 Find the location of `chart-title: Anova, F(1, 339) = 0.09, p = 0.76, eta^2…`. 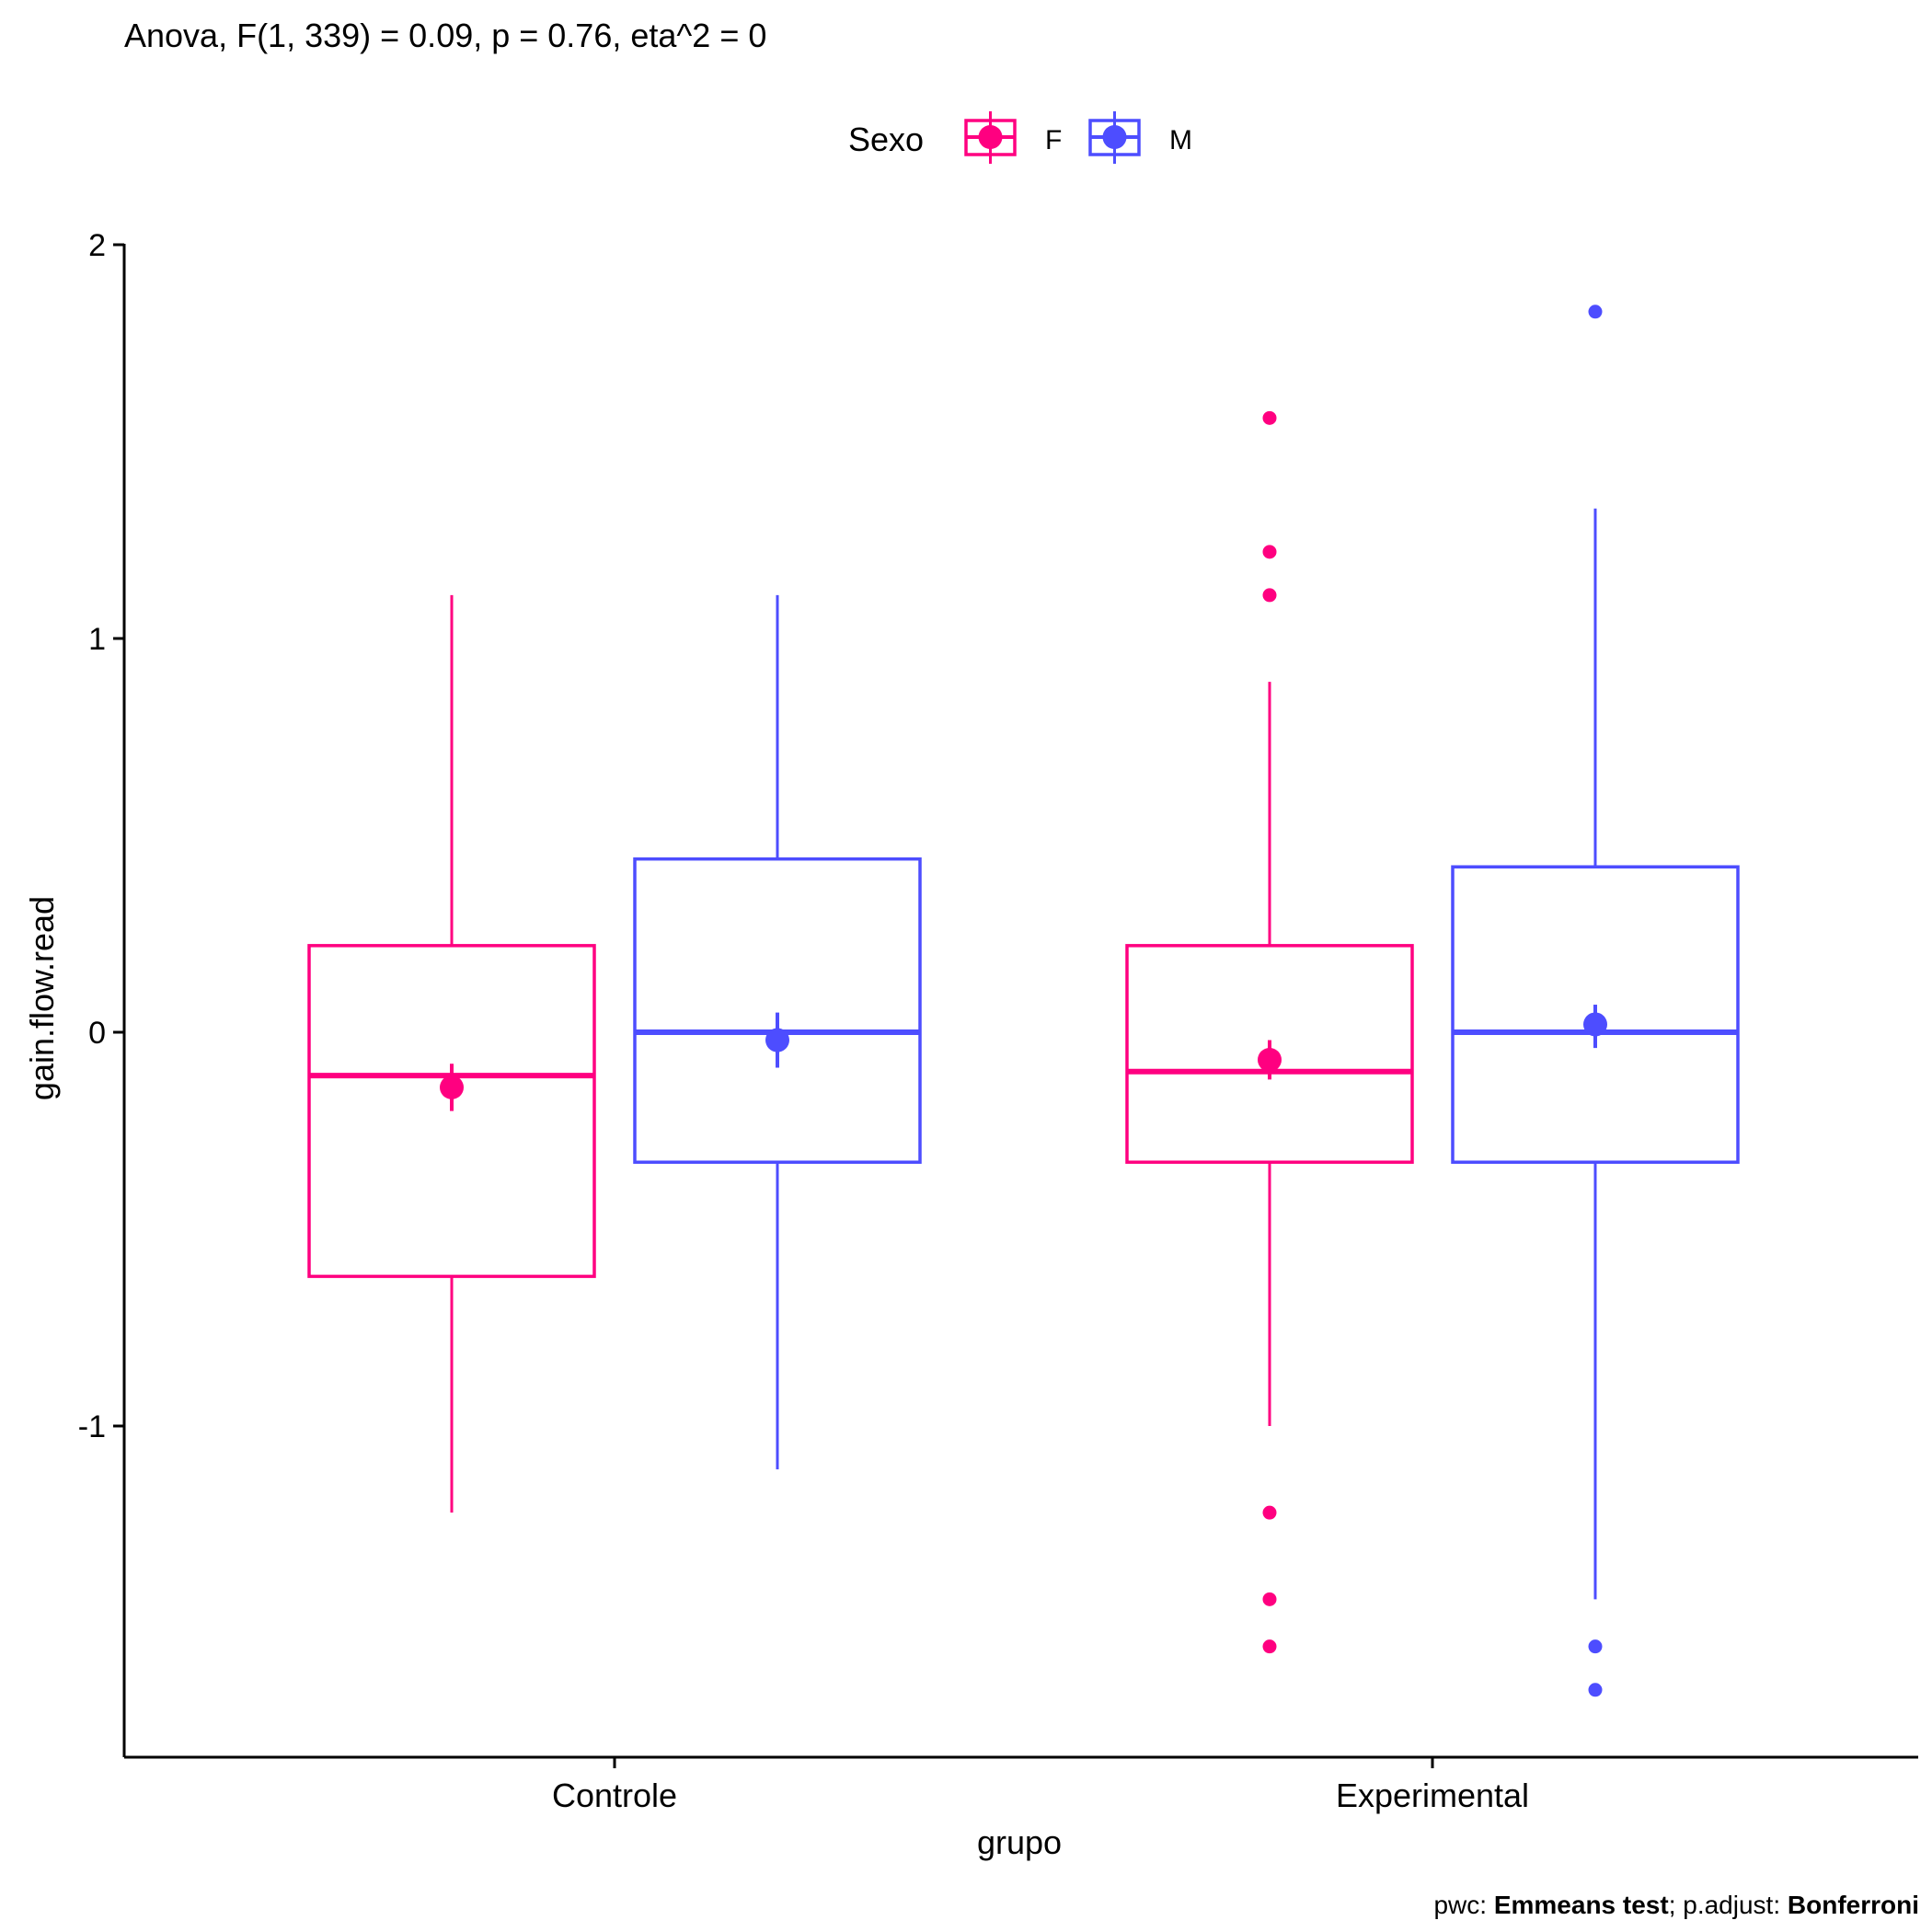

chart-title: Anova, F(1, 339) = 0.09, p = 0.76, eta^2… is located at coordinates (445, 35).